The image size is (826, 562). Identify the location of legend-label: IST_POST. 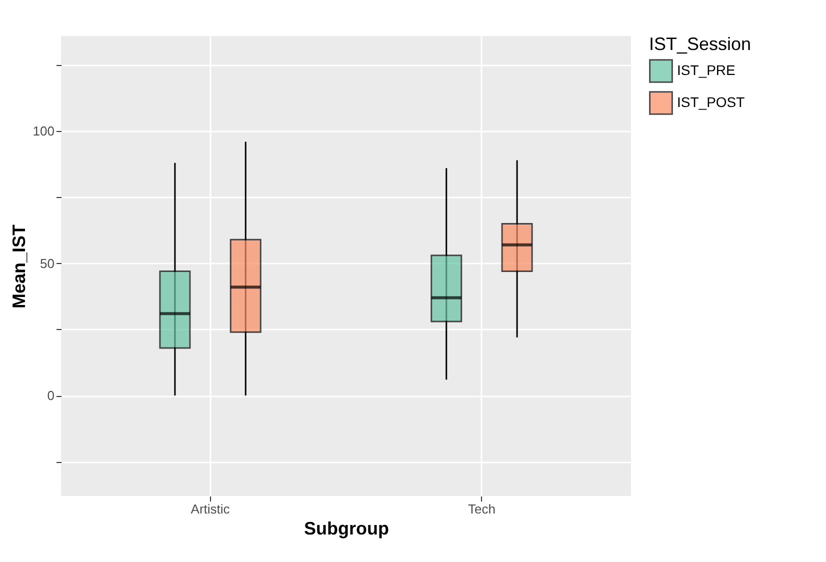
(711, 102).